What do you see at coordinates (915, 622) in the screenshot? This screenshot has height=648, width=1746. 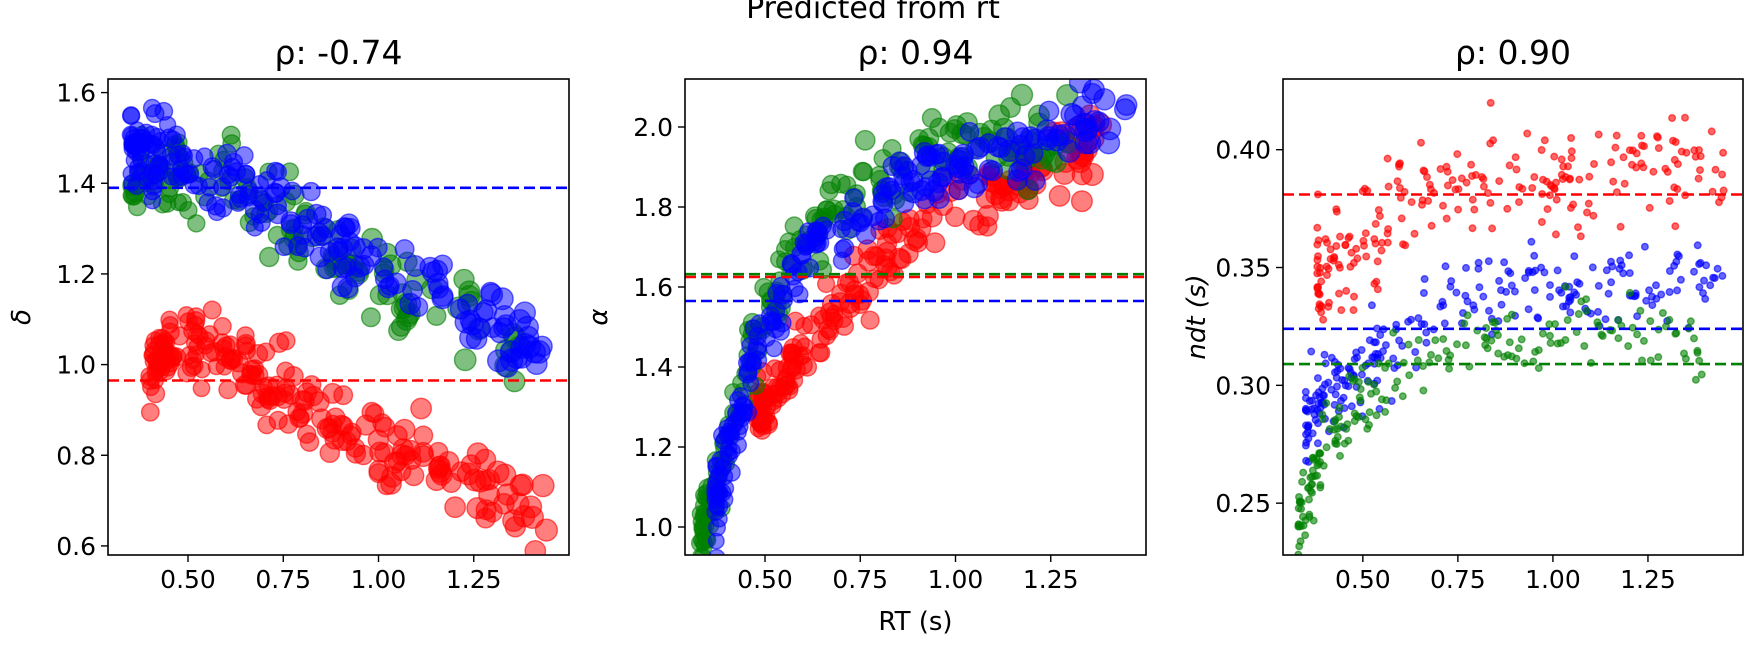 I see `x-axis-label: RT (s)` at bounding box center [915, 622].